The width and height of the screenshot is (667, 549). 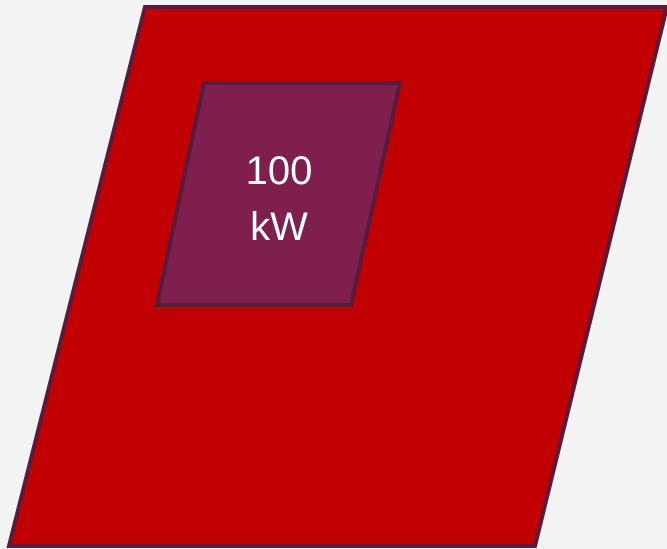 What do you see at coordinates (279, 227) in the screenshot?
I see `power-unit-label: kW` at bounding box center [279, 227].